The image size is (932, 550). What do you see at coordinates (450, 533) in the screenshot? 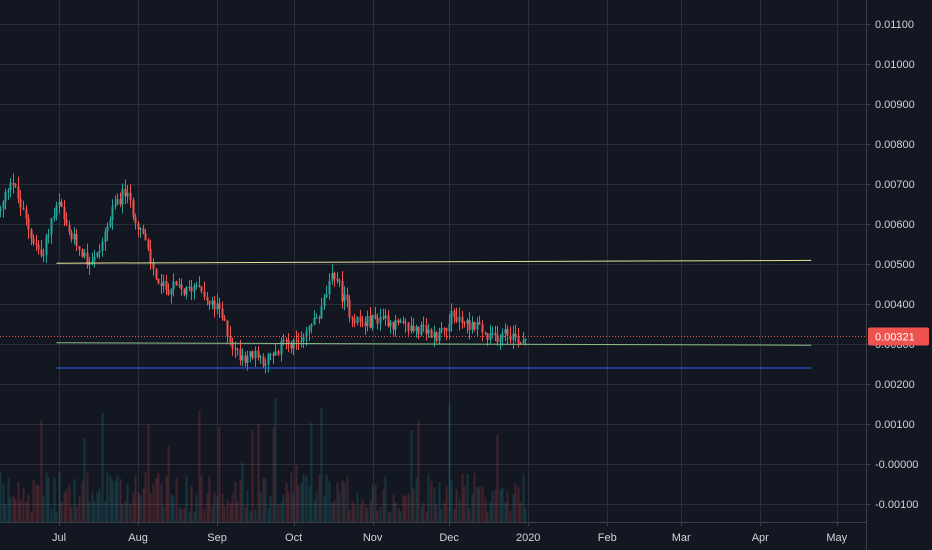
I see `time-axis: Jul Aug Sep Oct Nov Dec 2020 Feb Mar Apr May` at bounding box center [450, 533].